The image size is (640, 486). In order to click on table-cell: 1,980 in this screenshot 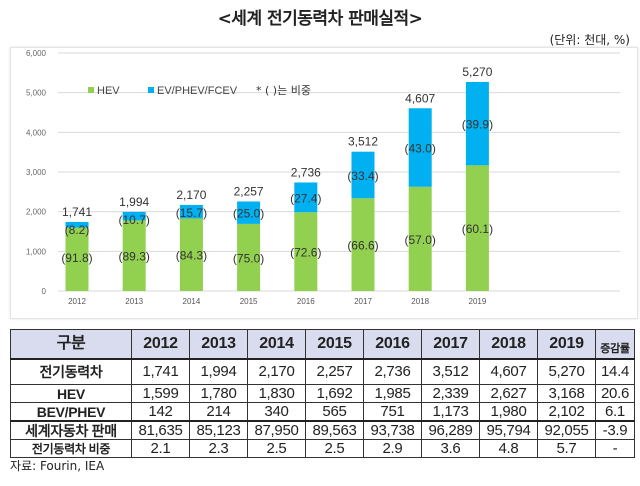, I will do `click(508, 412)`.